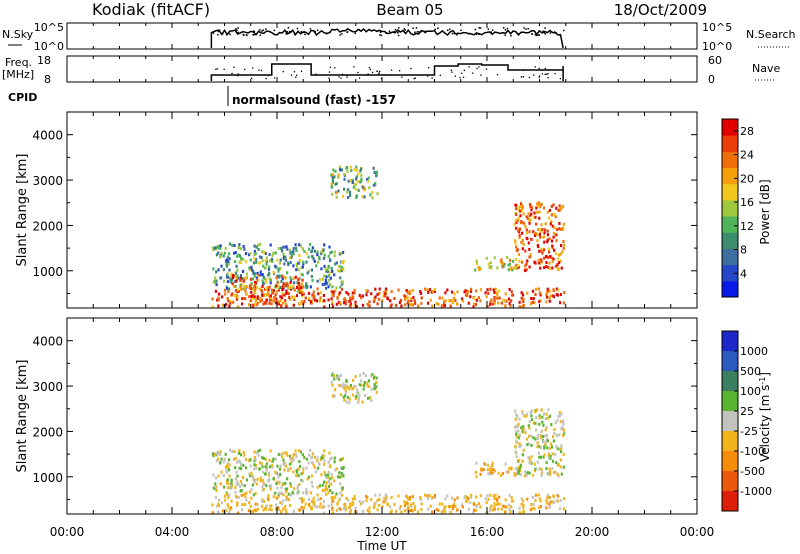 The image size is (800, 554). Describe the element at coordinates (730, 381) in the screenshot. I see `velocity-colorbar-band` at that location.